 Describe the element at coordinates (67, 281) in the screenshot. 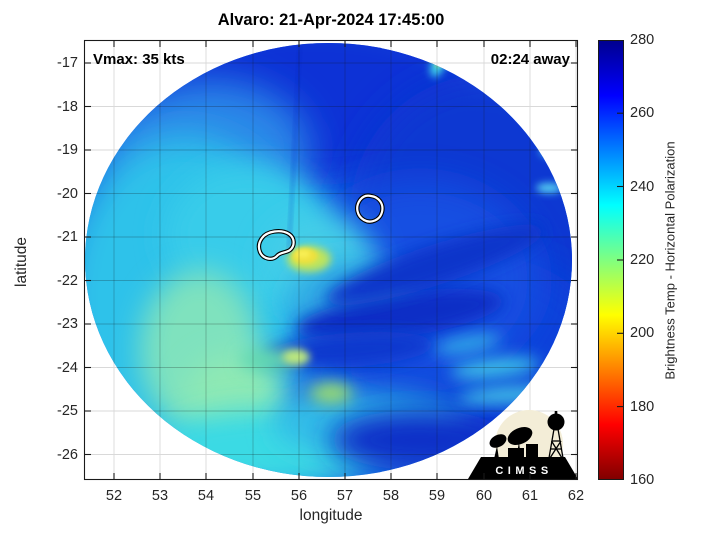

I see `ytick-label: -22` at that location.